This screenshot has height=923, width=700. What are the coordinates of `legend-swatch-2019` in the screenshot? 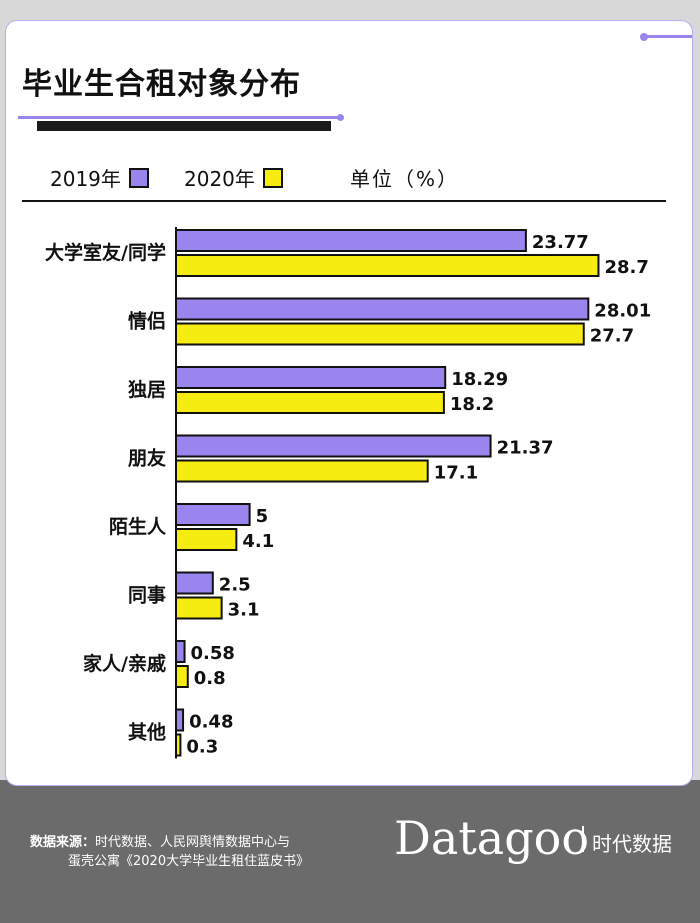 It's located at (138, 177).